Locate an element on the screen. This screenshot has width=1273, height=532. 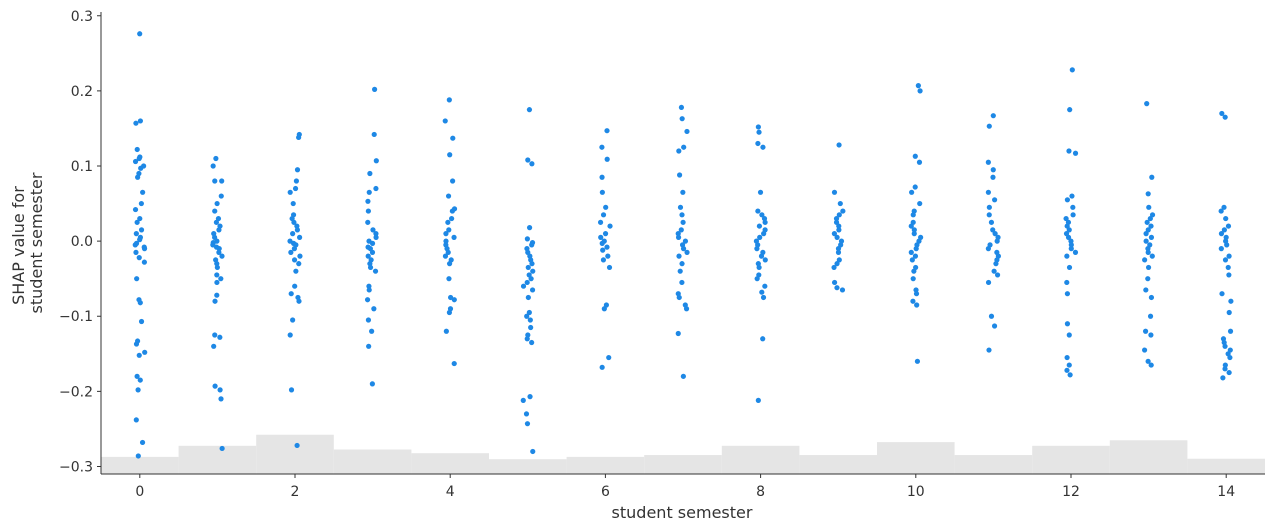
y-tick-label: −0.2 is located at coordinates (76, 392).